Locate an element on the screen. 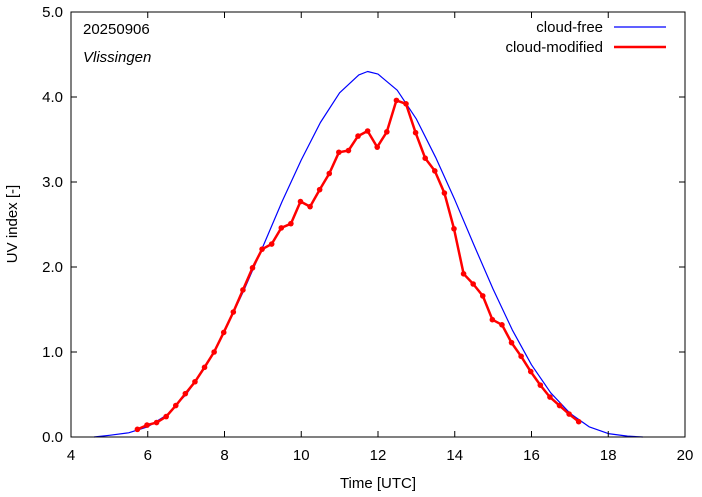 Image resolution: width=702 pixels, height=497 pixels. x-tick-label: 12 is located at coordinates (378, 455).